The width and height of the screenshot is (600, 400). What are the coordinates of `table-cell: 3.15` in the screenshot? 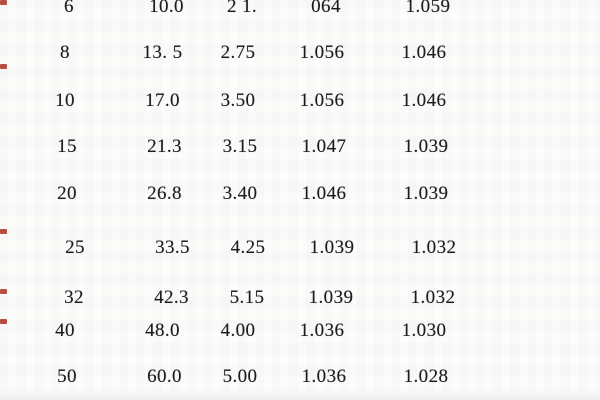 It's located at (240, 146).